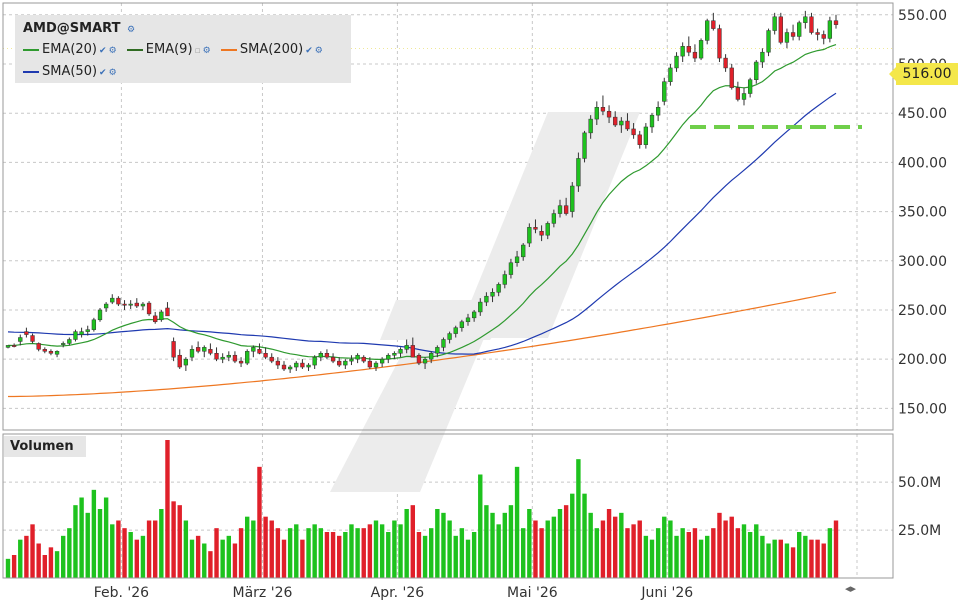 This screenshot has width=960, height=600. I want to click on legend-row-2: SMA(50) ✔ ⚙, so click(73, 71).